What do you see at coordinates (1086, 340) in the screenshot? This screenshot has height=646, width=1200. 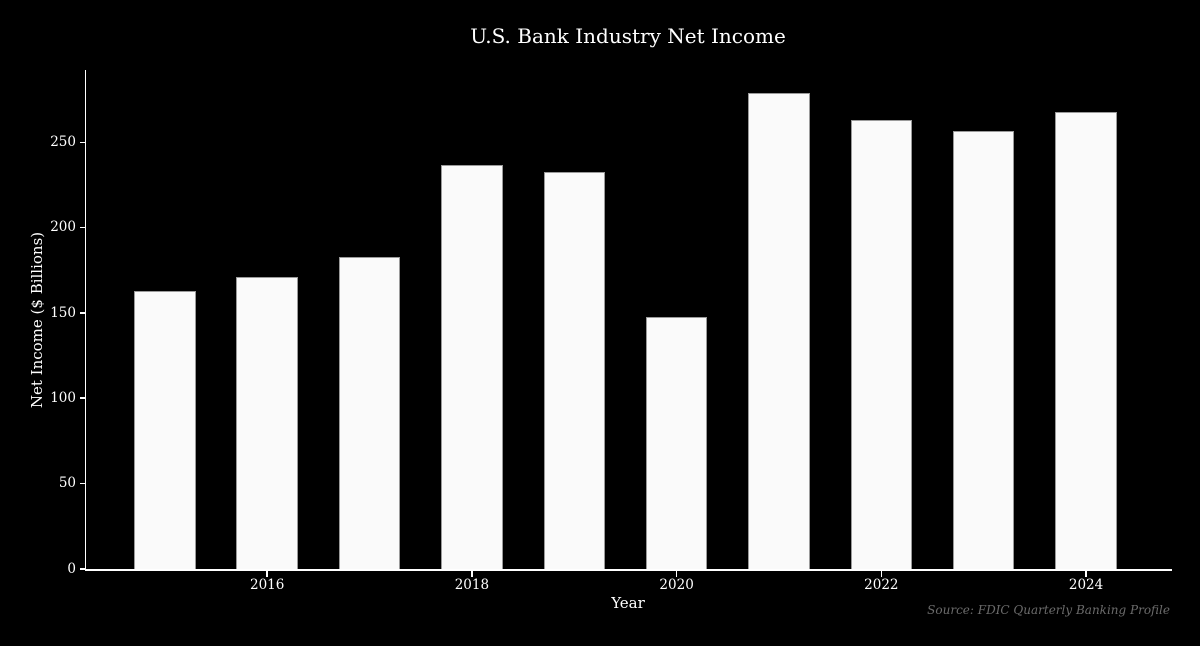 I see `bar-2024` at bounding box center [1086, 340].